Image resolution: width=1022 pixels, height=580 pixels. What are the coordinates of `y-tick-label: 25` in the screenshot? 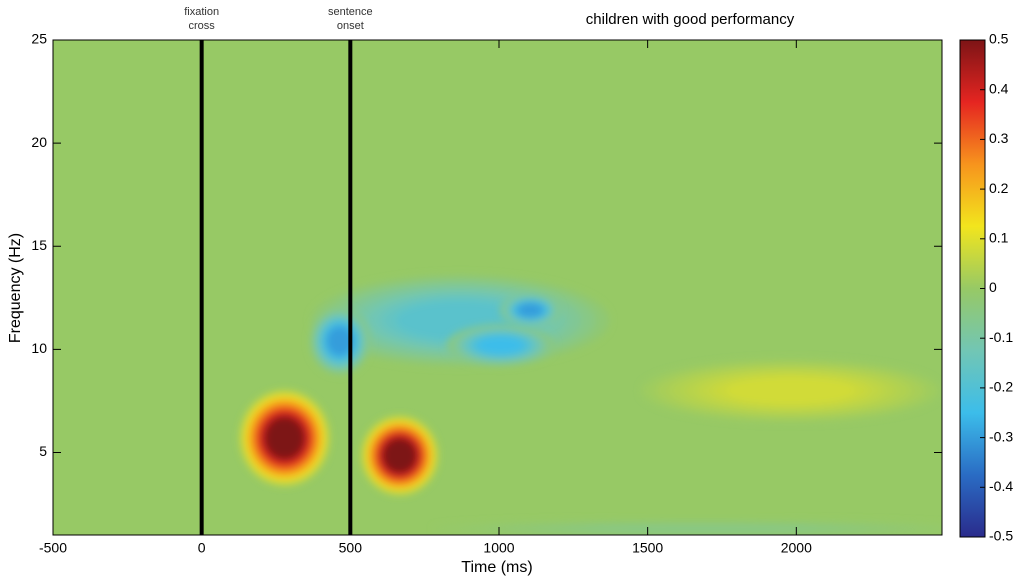 It's located at (39, 39).